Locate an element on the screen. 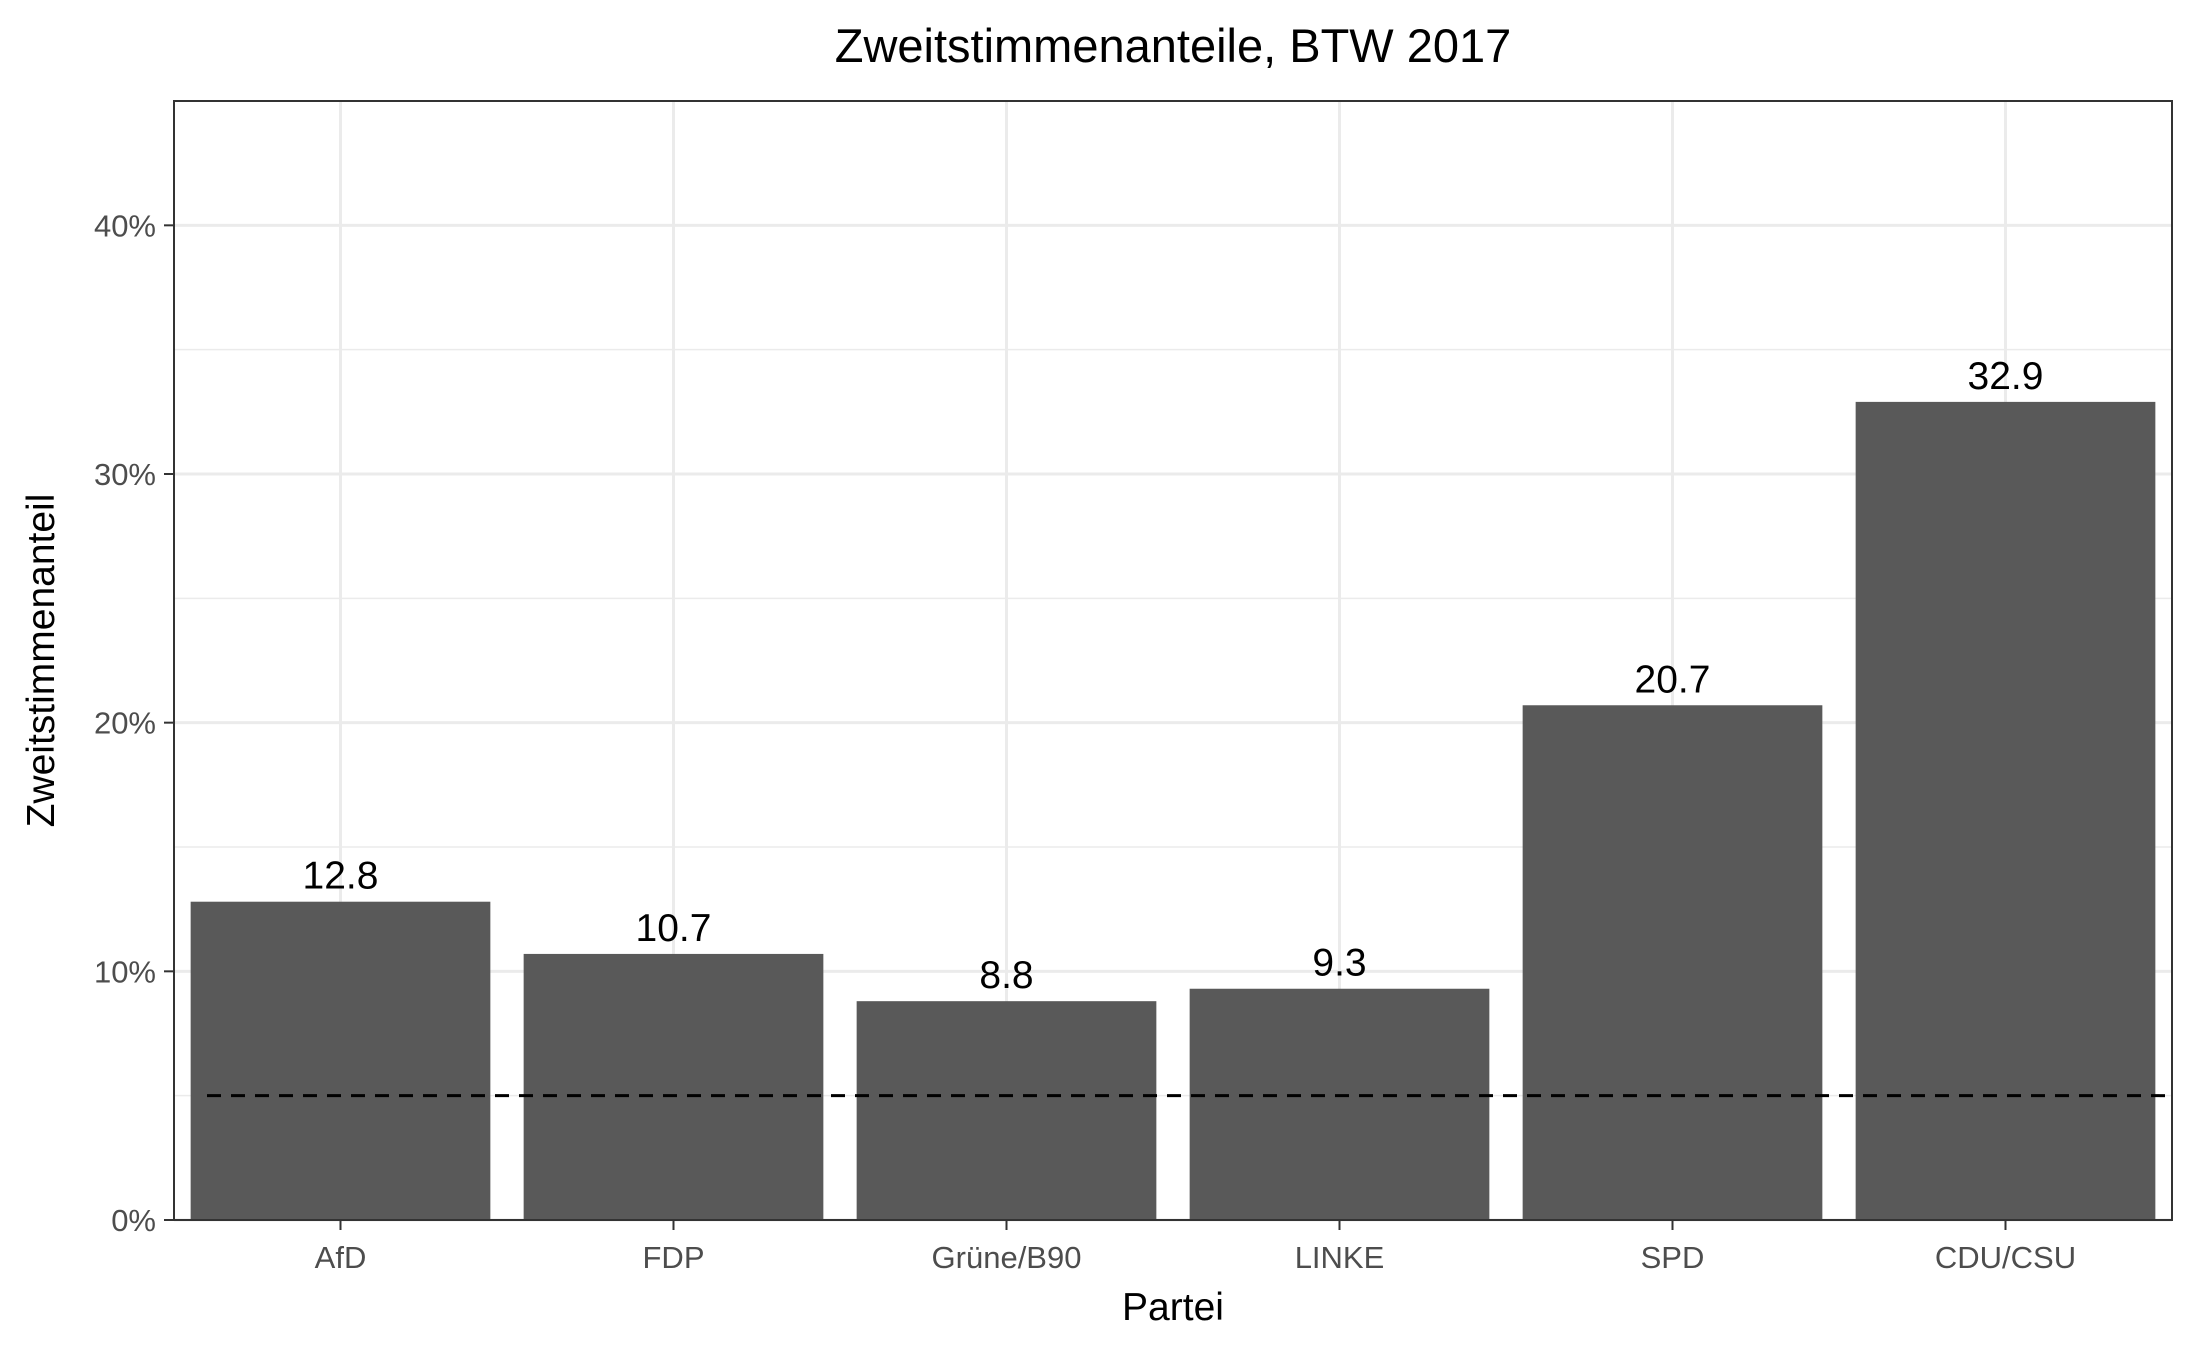 The image size is (2187, 1350). data-label: 20.7 is located at coordinates (1673, 679).